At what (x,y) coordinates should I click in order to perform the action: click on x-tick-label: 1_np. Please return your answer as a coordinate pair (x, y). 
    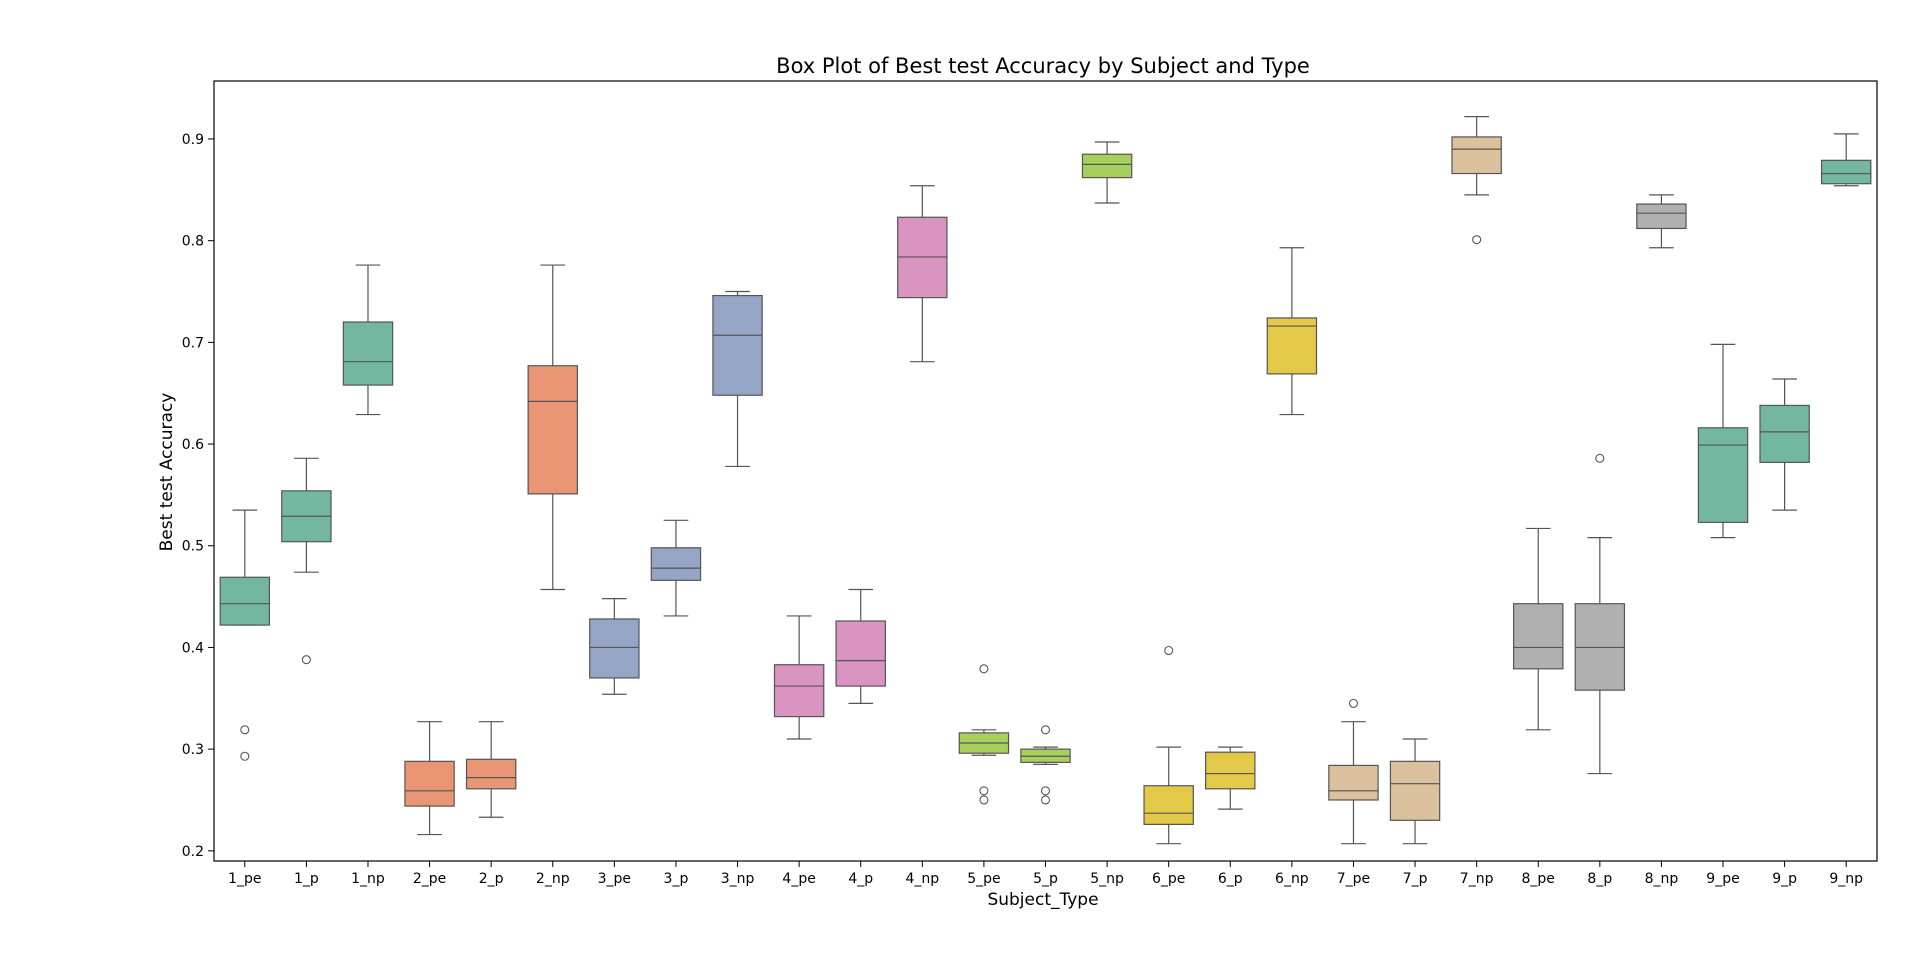
    Looking at the image, I should click on (368, 879).